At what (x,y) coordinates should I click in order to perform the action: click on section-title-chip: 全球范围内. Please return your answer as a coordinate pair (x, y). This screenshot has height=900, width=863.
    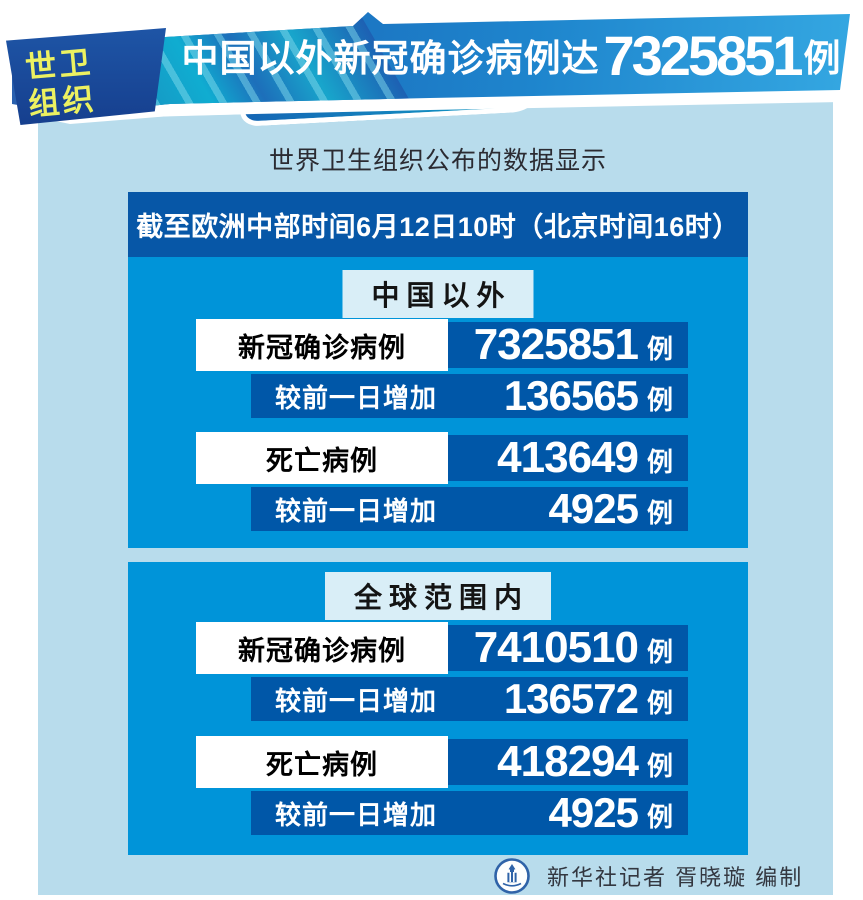
    Looking at the image, I should click on (438, 596).